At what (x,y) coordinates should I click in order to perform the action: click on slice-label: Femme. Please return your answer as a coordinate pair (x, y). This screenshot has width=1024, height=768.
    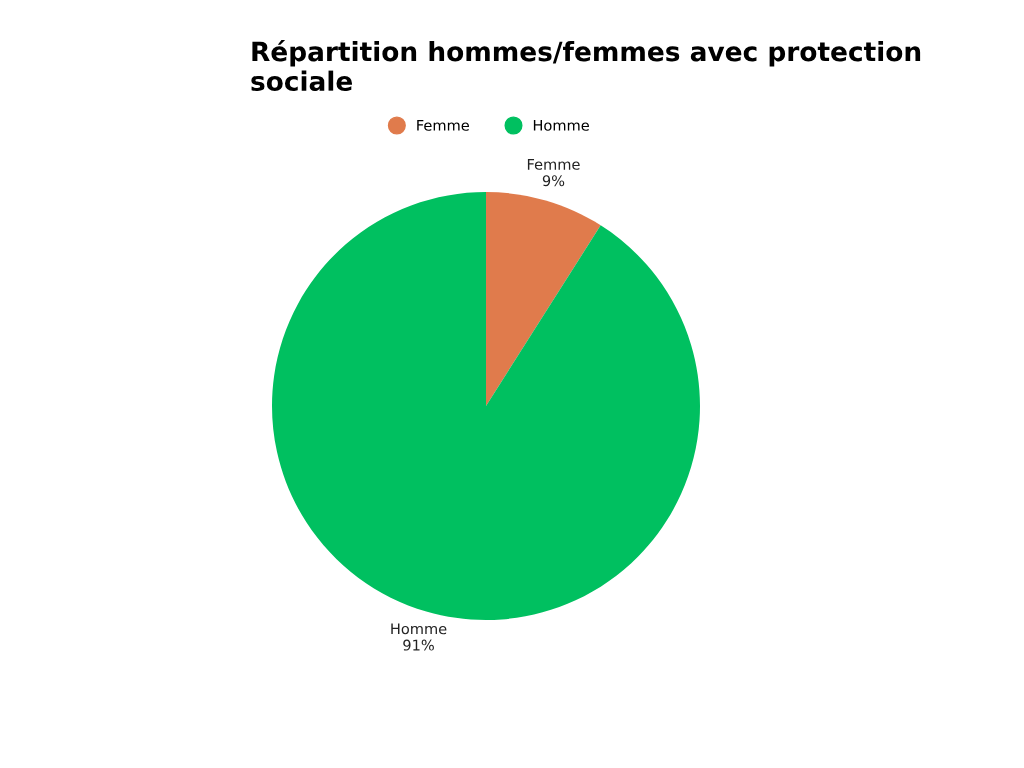
    Looking at the image, I should click on (553, 164).